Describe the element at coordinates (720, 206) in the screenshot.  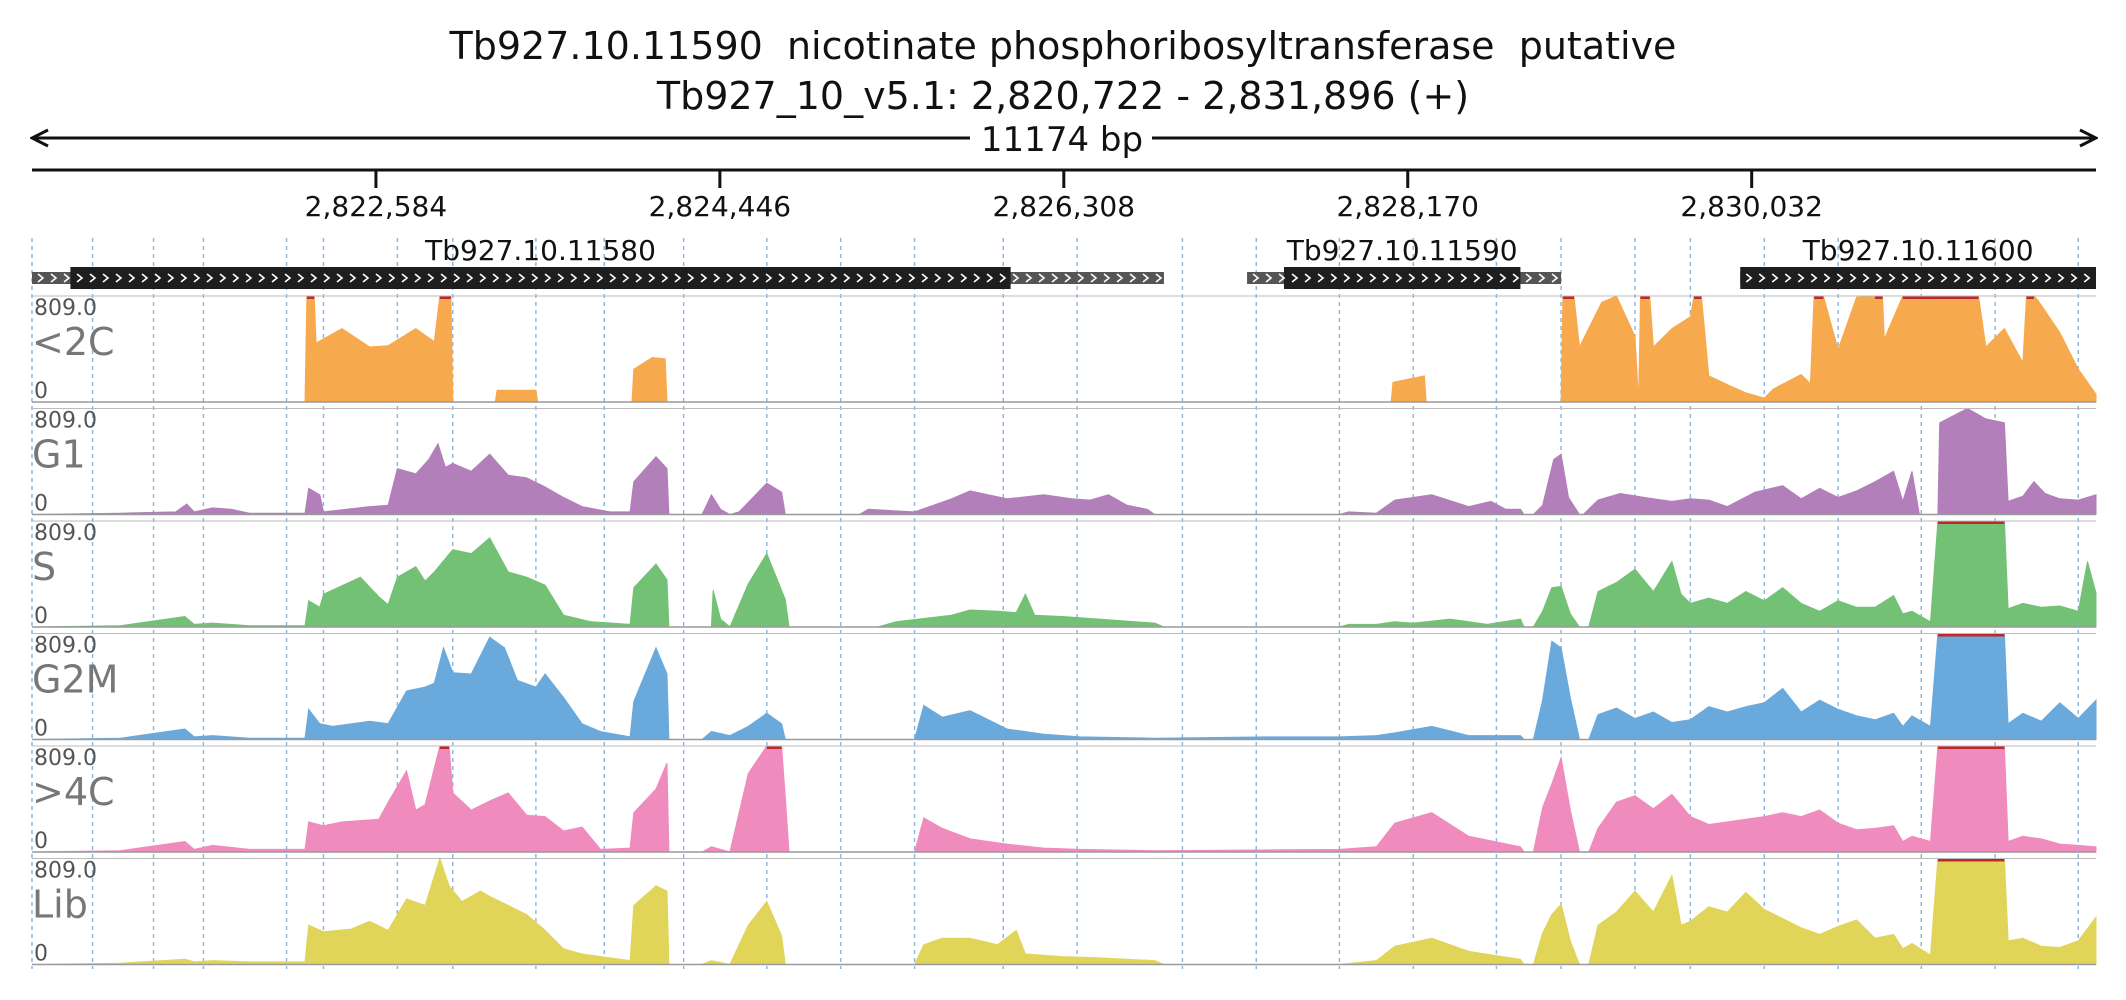
I see `x-tick-label: 2,824,446` at that location.